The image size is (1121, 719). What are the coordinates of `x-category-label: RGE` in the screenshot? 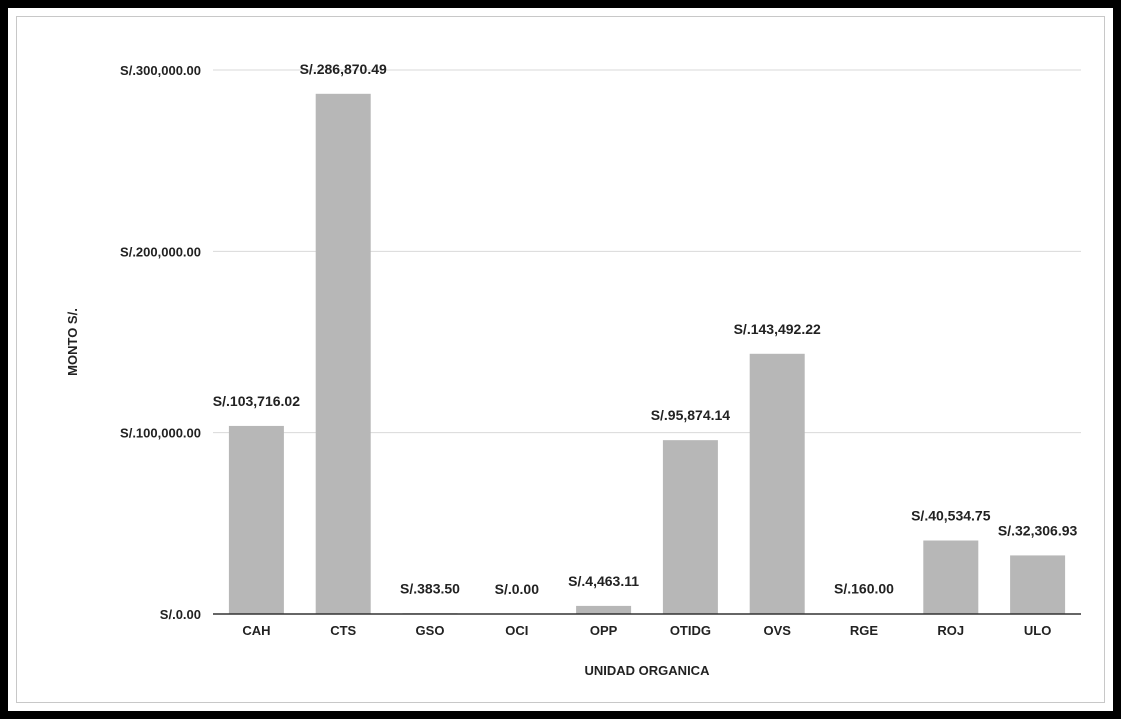 It's located at (864, 630).